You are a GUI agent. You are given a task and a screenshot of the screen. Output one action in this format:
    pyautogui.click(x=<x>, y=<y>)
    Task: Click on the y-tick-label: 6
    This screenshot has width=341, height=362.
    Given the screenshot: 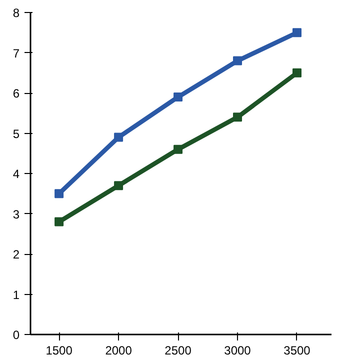 What is the action you would take?
    pyautogui.click(x=16, y=93)
    